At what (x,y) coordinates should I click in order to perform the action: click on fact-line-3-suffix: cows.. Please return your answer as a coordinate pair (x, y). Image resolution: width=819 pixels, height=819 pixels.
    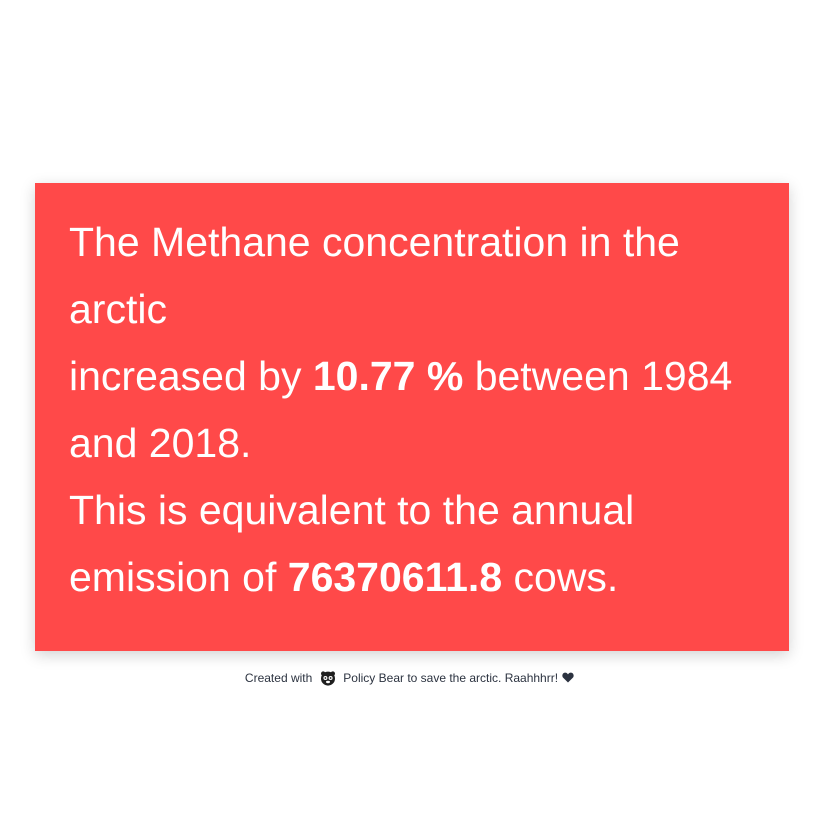
    Looking at the image, I should click on (560, 577).